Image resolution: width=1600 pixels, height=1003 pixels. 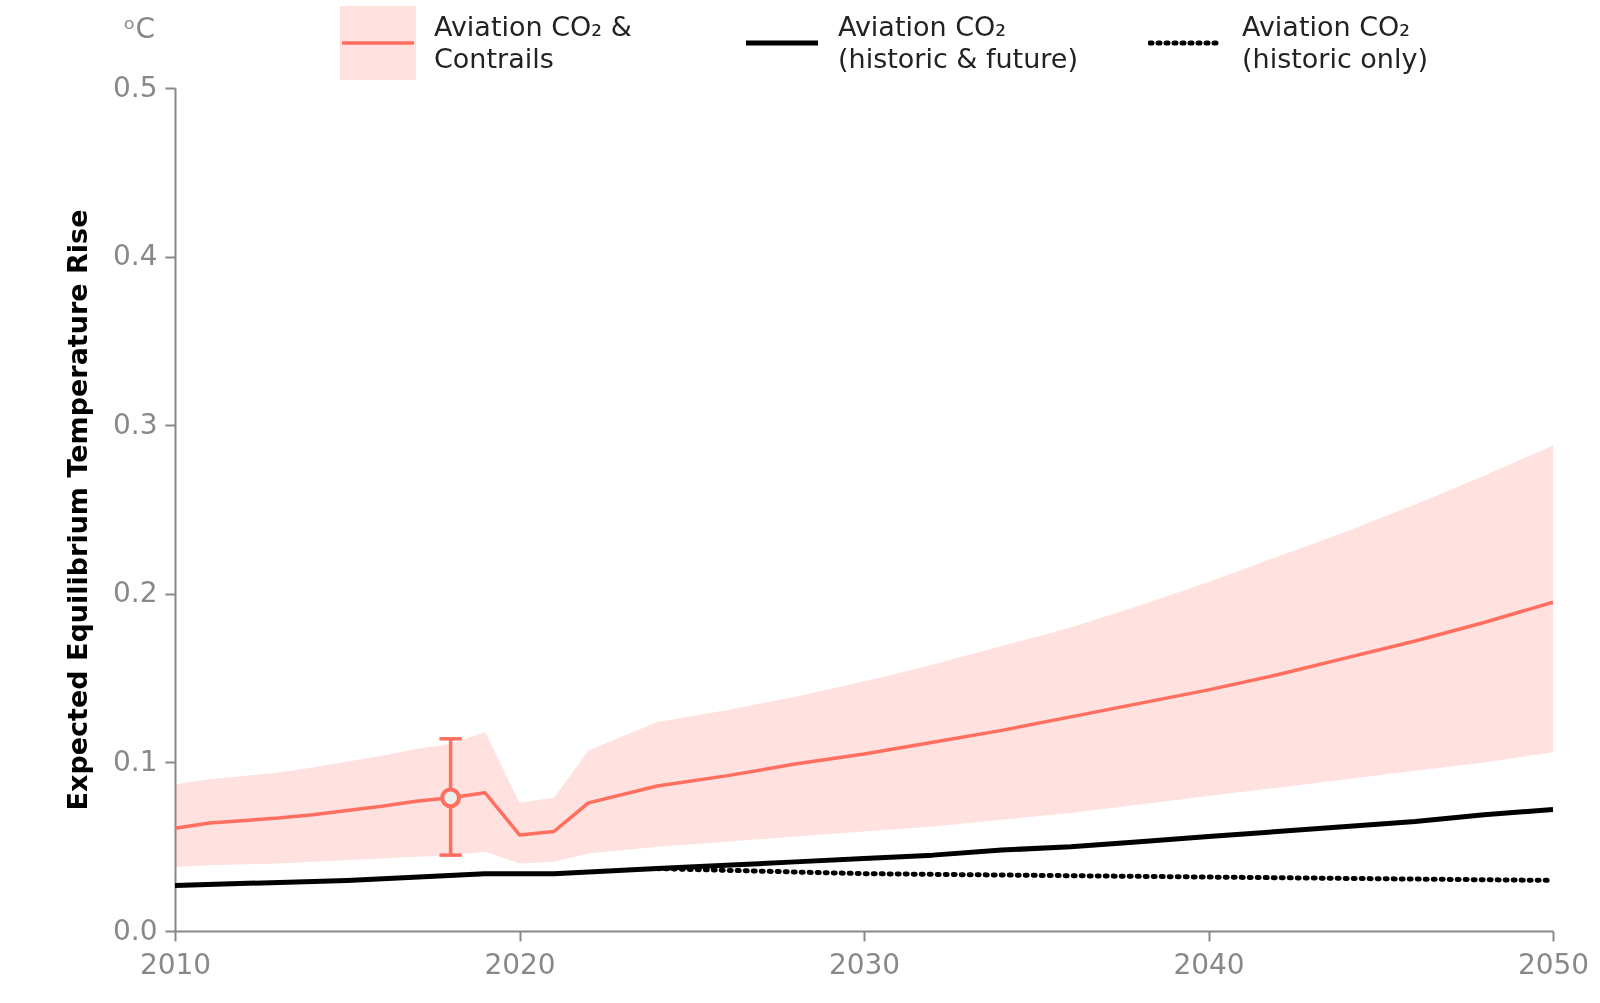 What do you see at coordinates (958, 43) in the screenshot?
I see `legend-label: Aviation CO₂ (historic & future)` at bounding box center [958, 43].